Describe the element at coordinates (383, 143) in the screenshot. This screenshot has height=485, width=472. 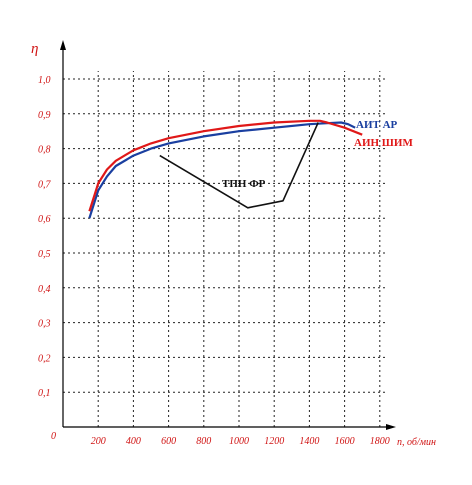
I see `series-label: АИН ШИМ` at that location.